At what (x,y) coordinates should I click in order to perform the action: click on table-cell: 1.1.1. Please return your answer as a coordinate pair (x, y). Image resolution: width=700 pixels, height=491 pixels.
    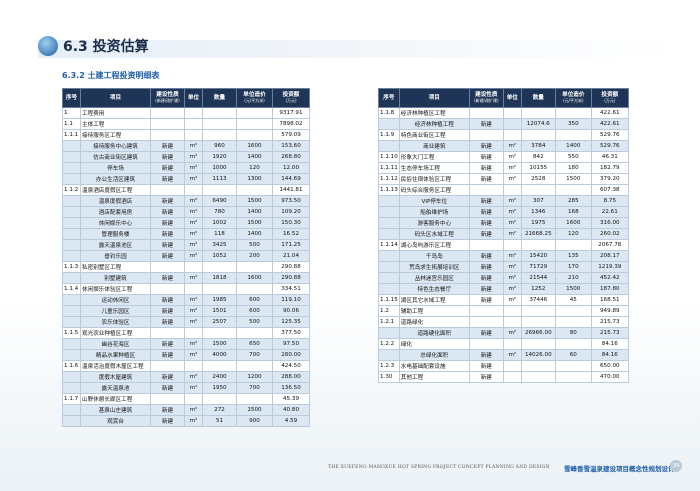
    Looking at the image, I should click on (71, 135).